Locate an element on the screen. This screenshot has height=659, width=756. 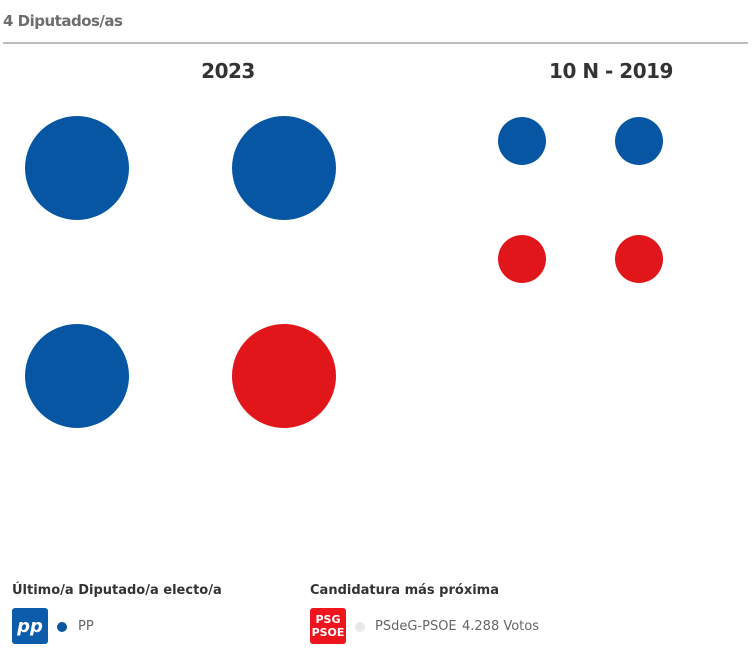
last-elected-label: Último/a Diputado/a electo/a is located at coordinates (117, 590).